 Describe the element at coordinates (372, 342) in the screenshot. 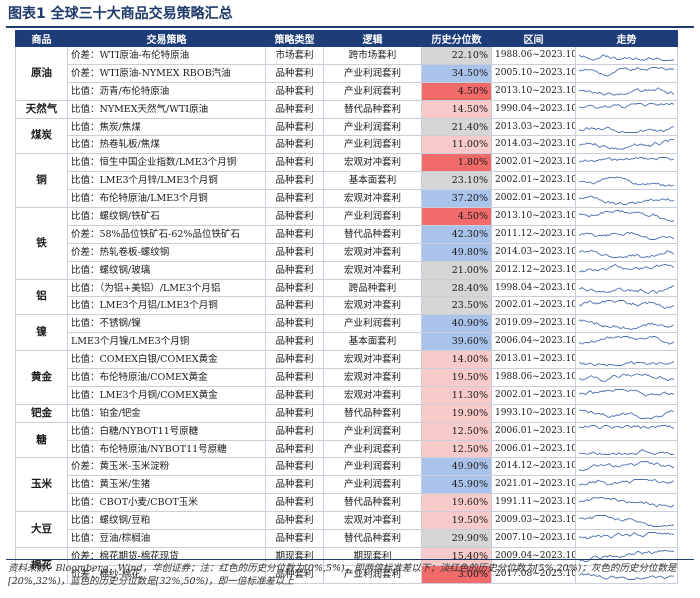

I see `logic-cell: 基本面套利` at that location.